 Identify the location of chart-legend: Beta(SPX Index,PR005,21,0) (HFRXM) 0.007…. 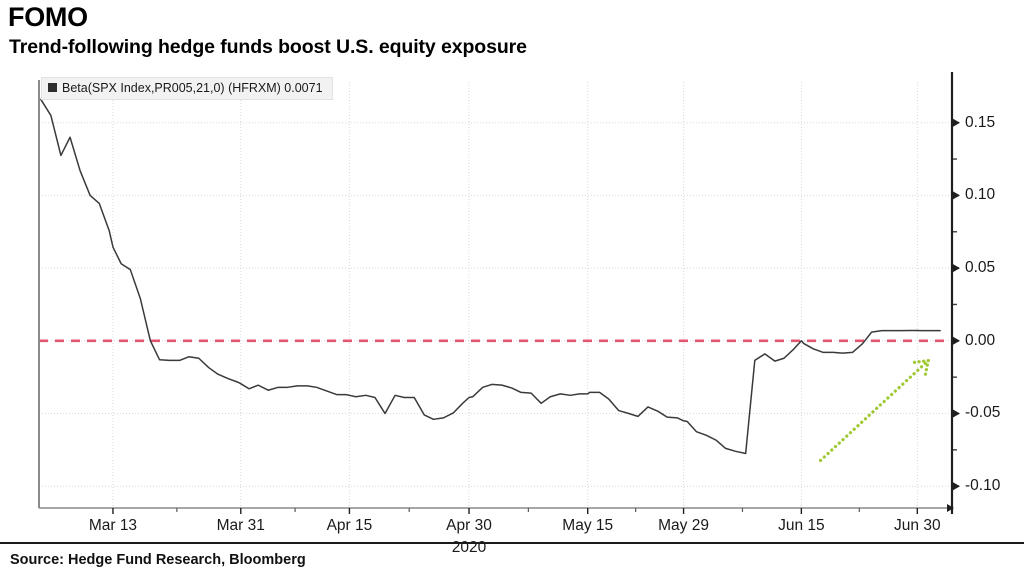
(187, 88).